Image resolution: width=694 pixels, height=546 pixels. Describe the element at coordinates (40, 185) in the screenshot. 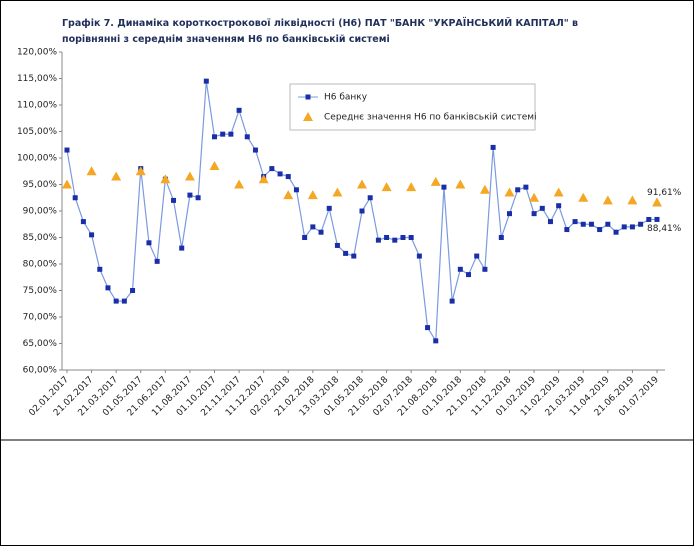

I see `y-tick-label: 95,00%` at that location.